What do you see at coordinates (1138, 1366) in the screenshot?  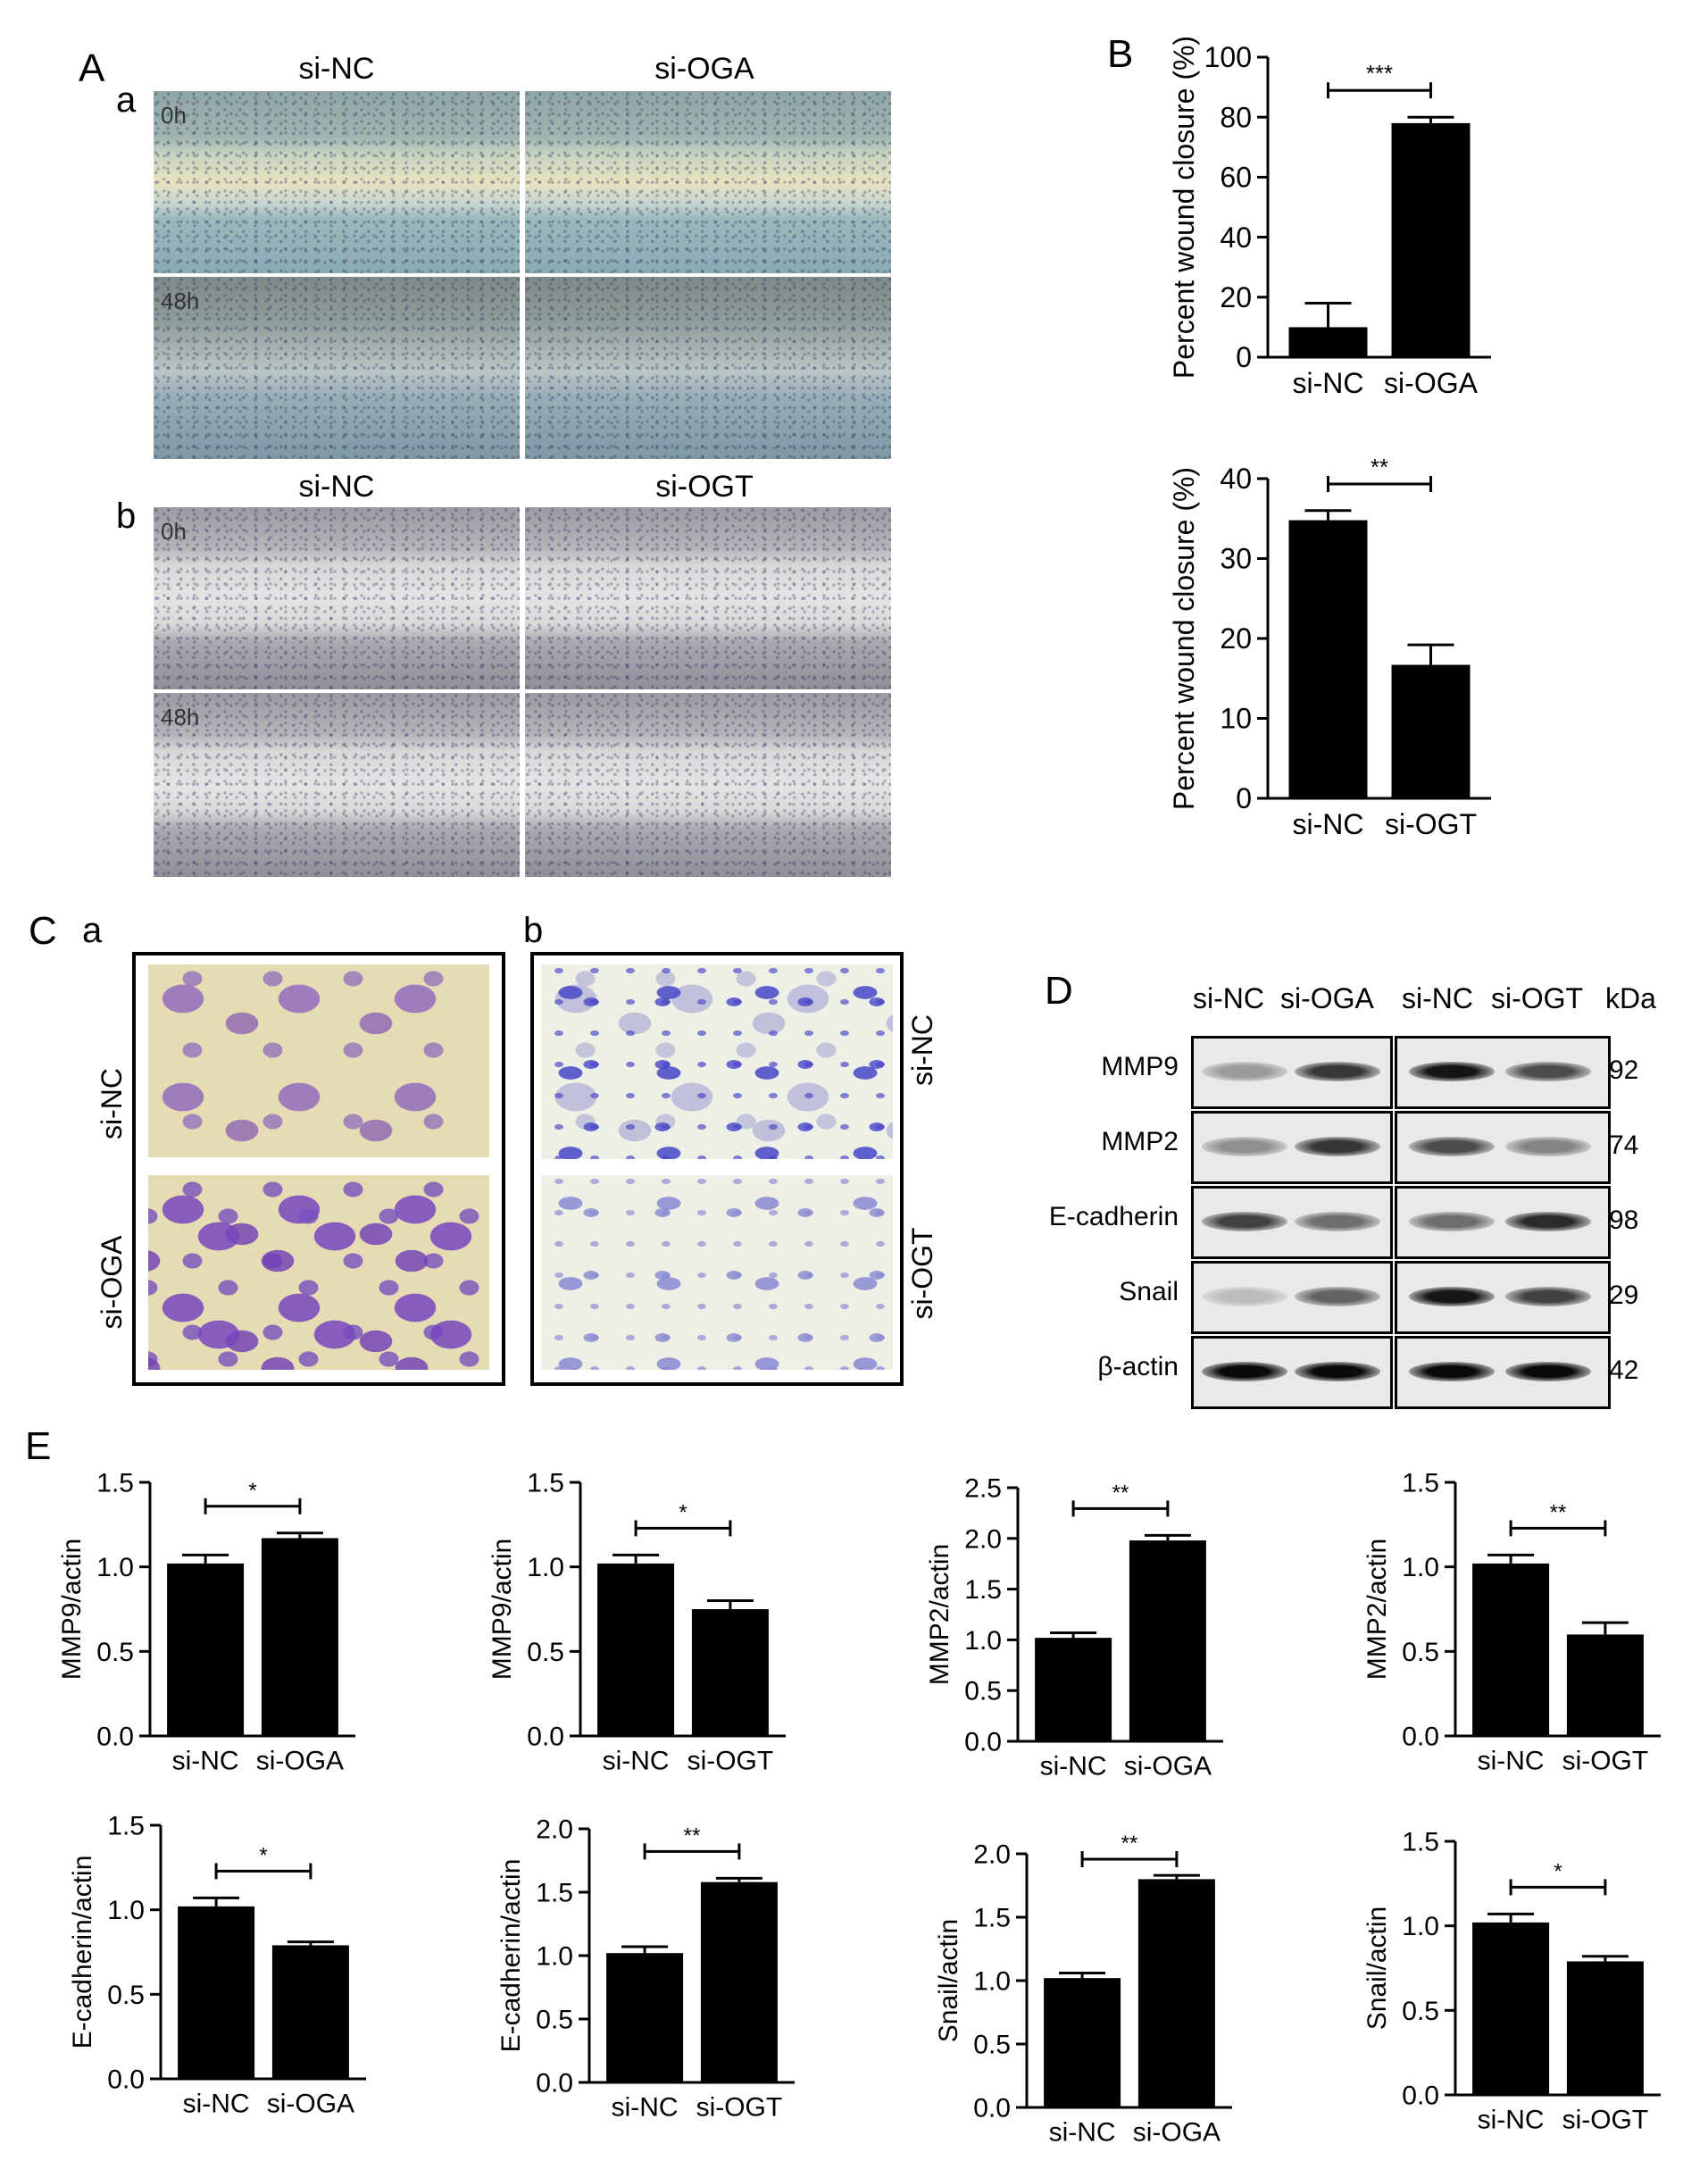 I see `blot-protein-label: β-actin` at bounding box center [1138, 1366].